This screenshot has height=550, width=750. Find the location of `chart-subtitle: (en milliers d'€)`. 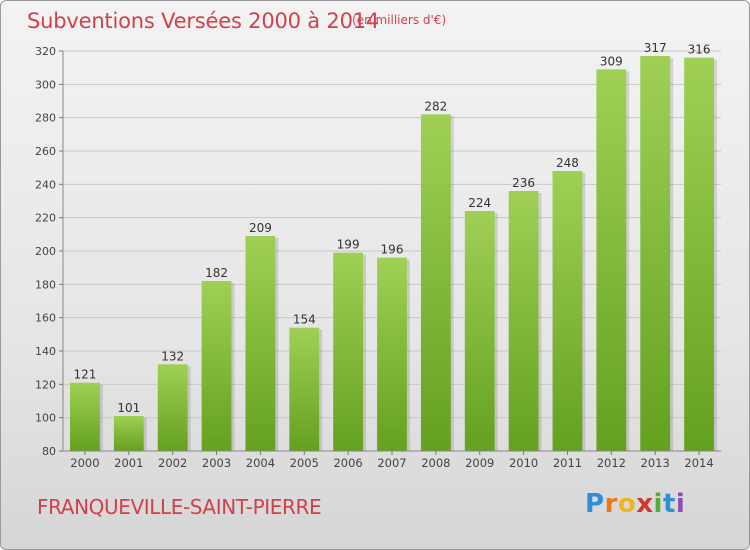

chart-subtitle: (en milliers d'€) is located at coordinates (399, 20).